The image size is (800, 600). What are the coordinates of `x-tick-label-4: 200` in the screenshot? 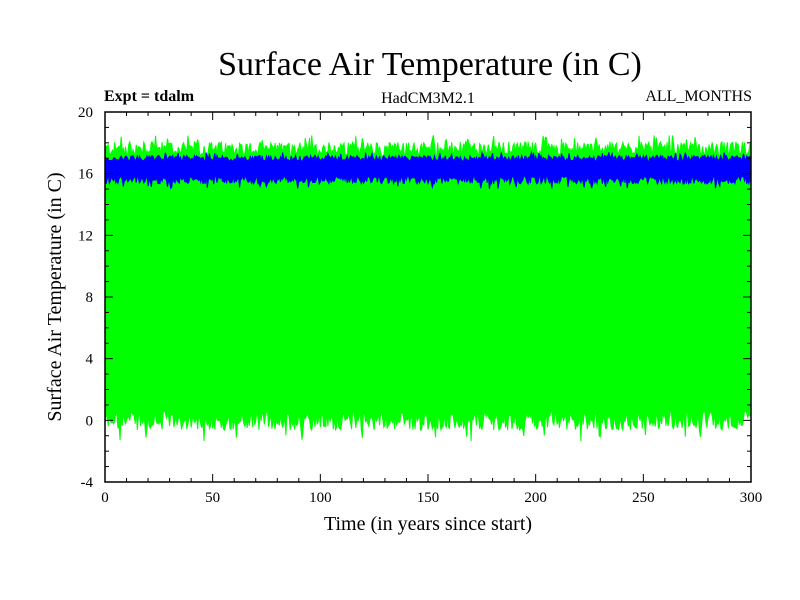 It's located at (535, 498).